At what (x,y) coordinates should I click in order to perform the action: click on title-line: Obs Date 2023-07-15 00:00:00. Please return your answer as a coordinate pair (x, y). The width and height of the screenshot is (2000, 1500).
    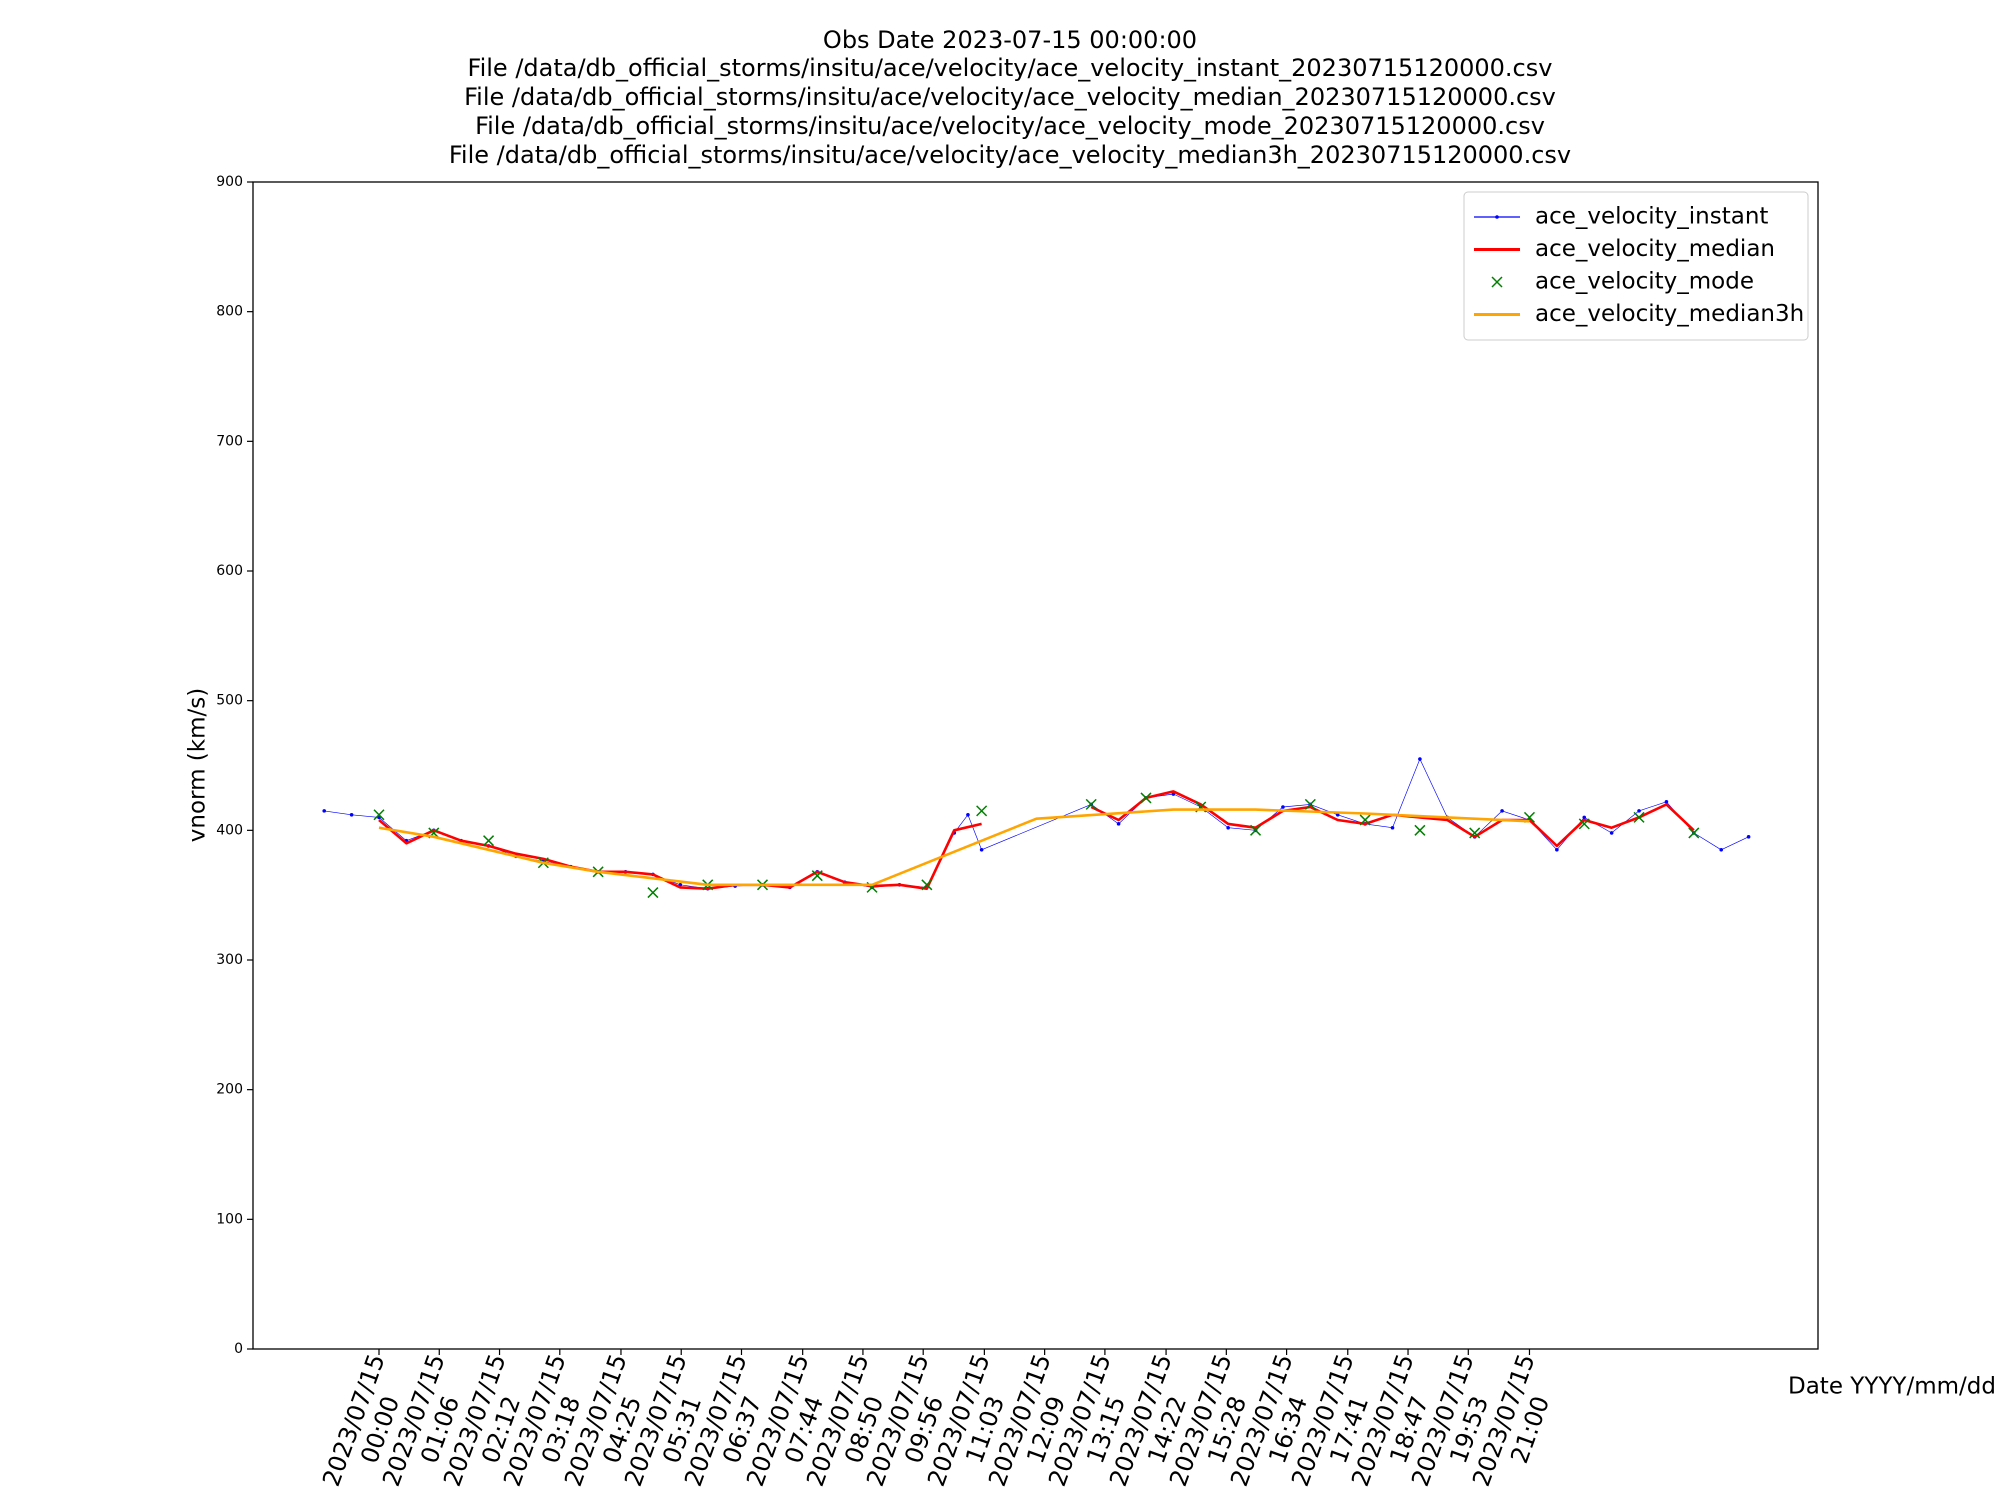
    Looking at the image, I should click on (1010, 40).